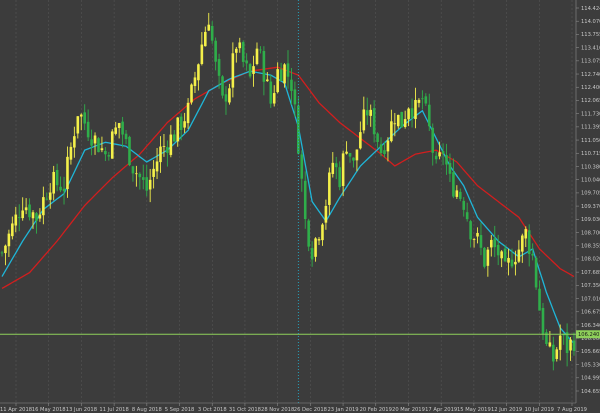 The width and height of the screenshot is (600, 413). I want to click on y-tick-label: 113.075, so click(590, 62).